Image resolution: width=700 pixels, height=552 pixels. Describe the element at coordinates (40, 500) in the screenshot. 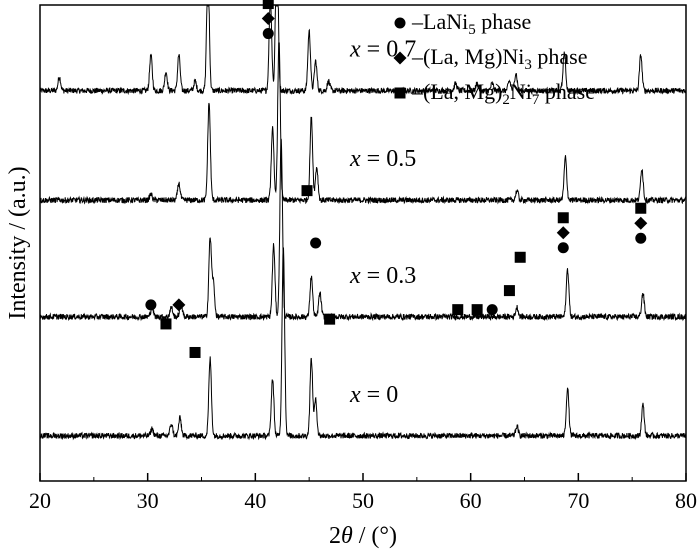

I see `x-tick-label: 20` at that location.